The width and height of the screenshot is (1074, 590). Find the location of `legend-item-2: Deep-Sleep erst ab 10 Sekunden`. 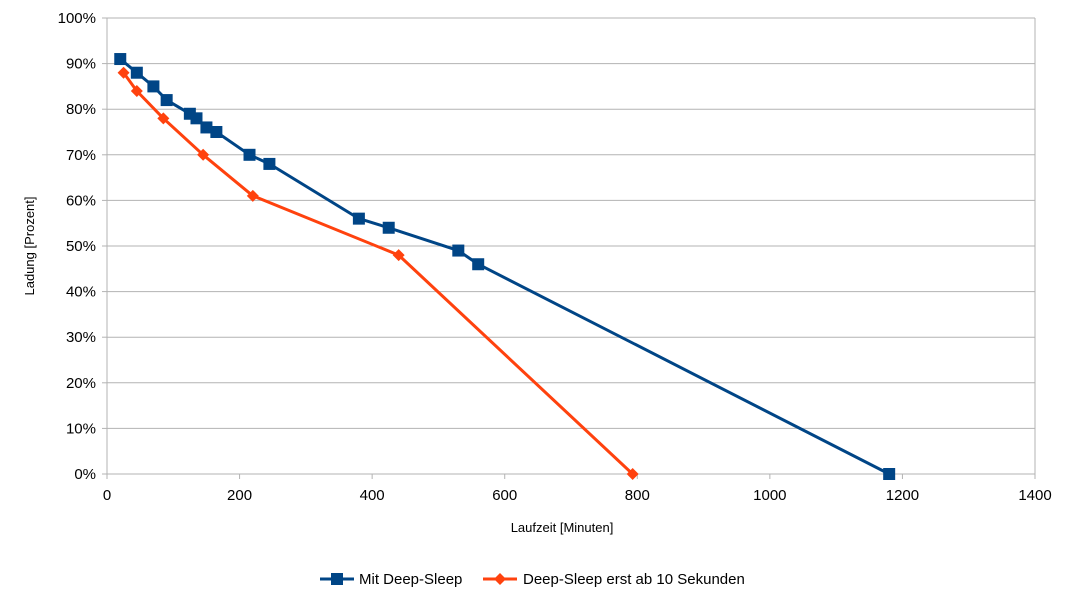

legend-item-2: Deep-Sleep erst ab 10 Sekunden is located at coordinates (614, 579).